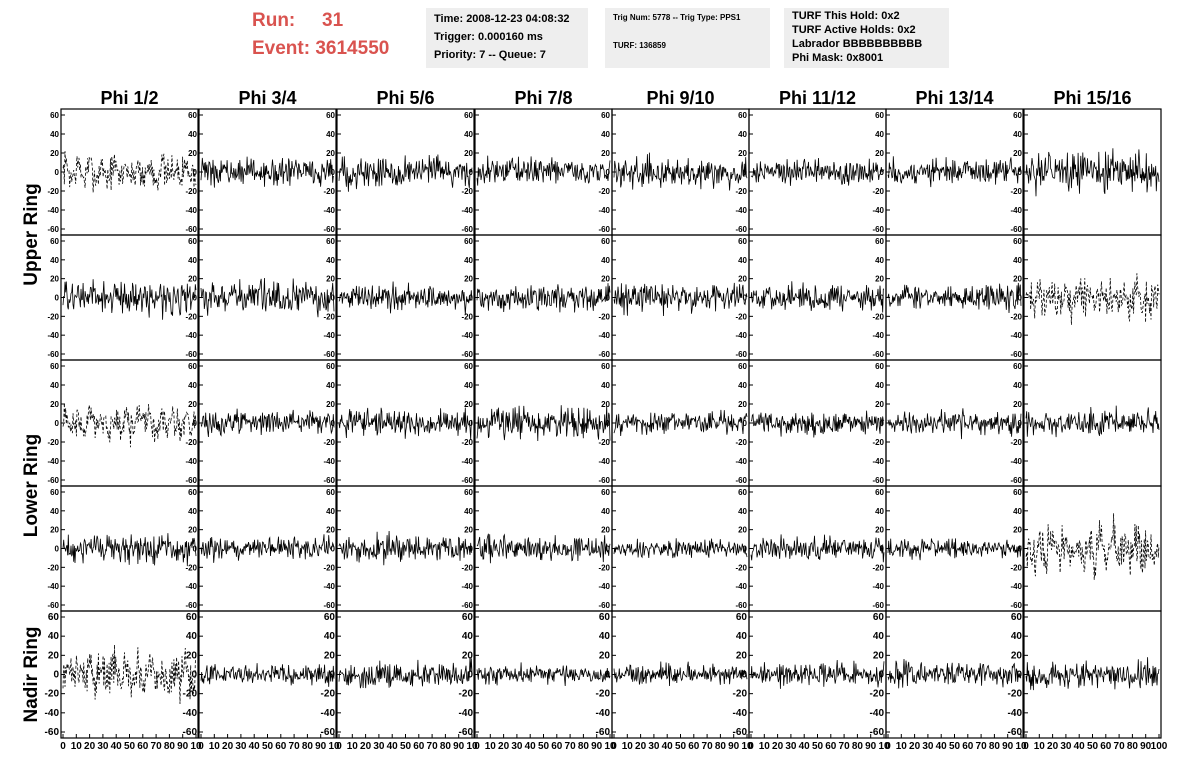 The width and height of the screenshot is (1196, 772). Describe the element at coordinates (543, 674) in the screenshot. I see `panel-frame` at that location.